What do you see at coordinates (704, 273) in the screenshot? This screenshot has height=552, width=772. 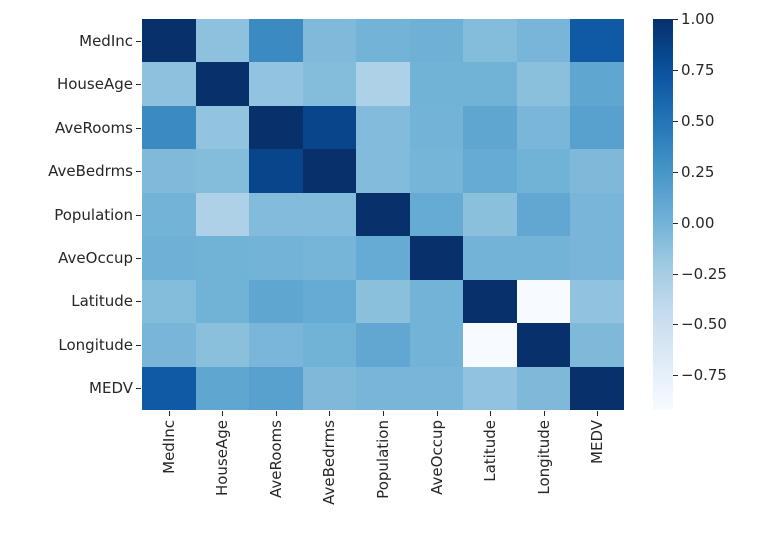 I see `colorbar-tick-label: −0.25` at bounding box center [704, 273].